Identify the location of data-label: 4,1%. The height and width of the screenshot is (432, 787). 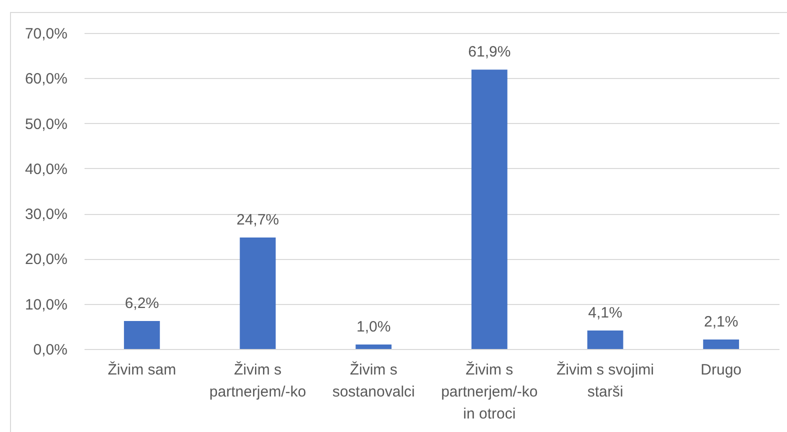
(605, 313).